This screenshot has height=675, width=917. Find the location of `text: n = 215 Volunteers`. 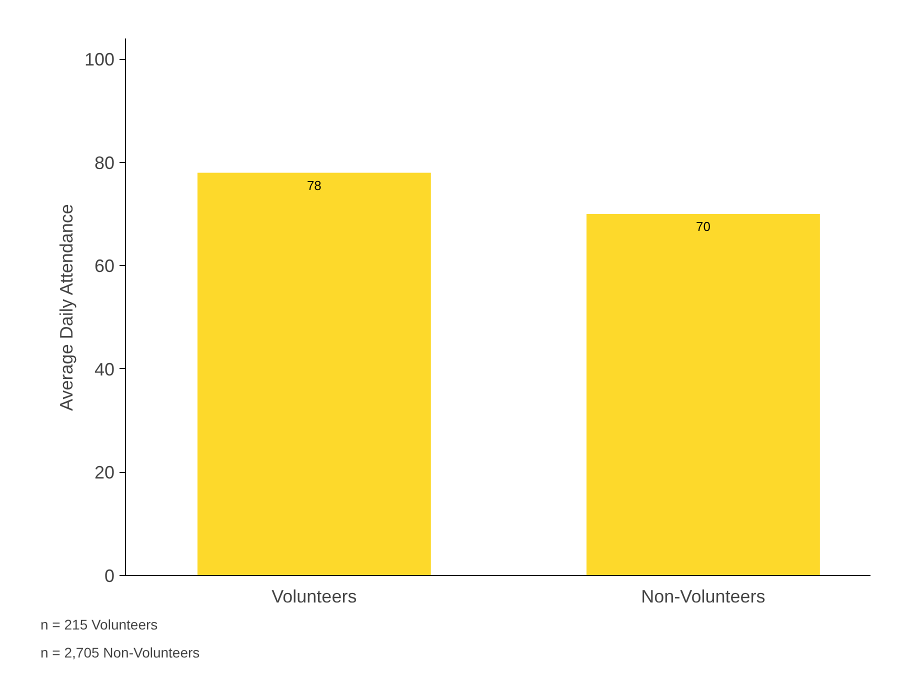

text: n = 215 Volunteers is located at coordinates (99, 624).